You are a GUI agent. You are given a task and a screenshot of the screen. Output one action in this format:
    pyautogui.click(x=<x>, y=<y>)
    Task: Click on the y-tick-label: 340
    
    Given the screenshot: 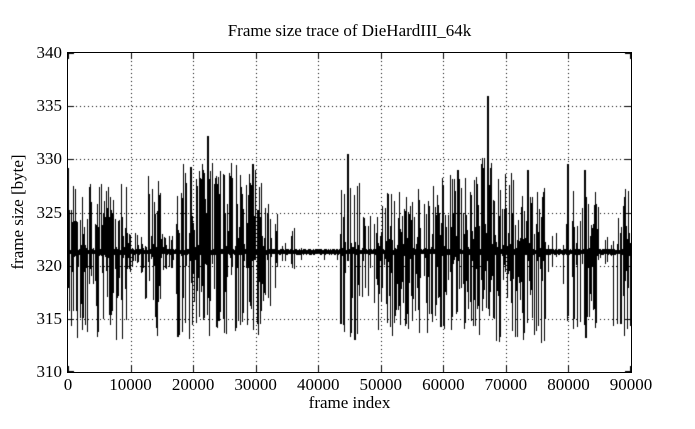 What is the action you would take?
    pyautogui.click(x=49, y=52)
    